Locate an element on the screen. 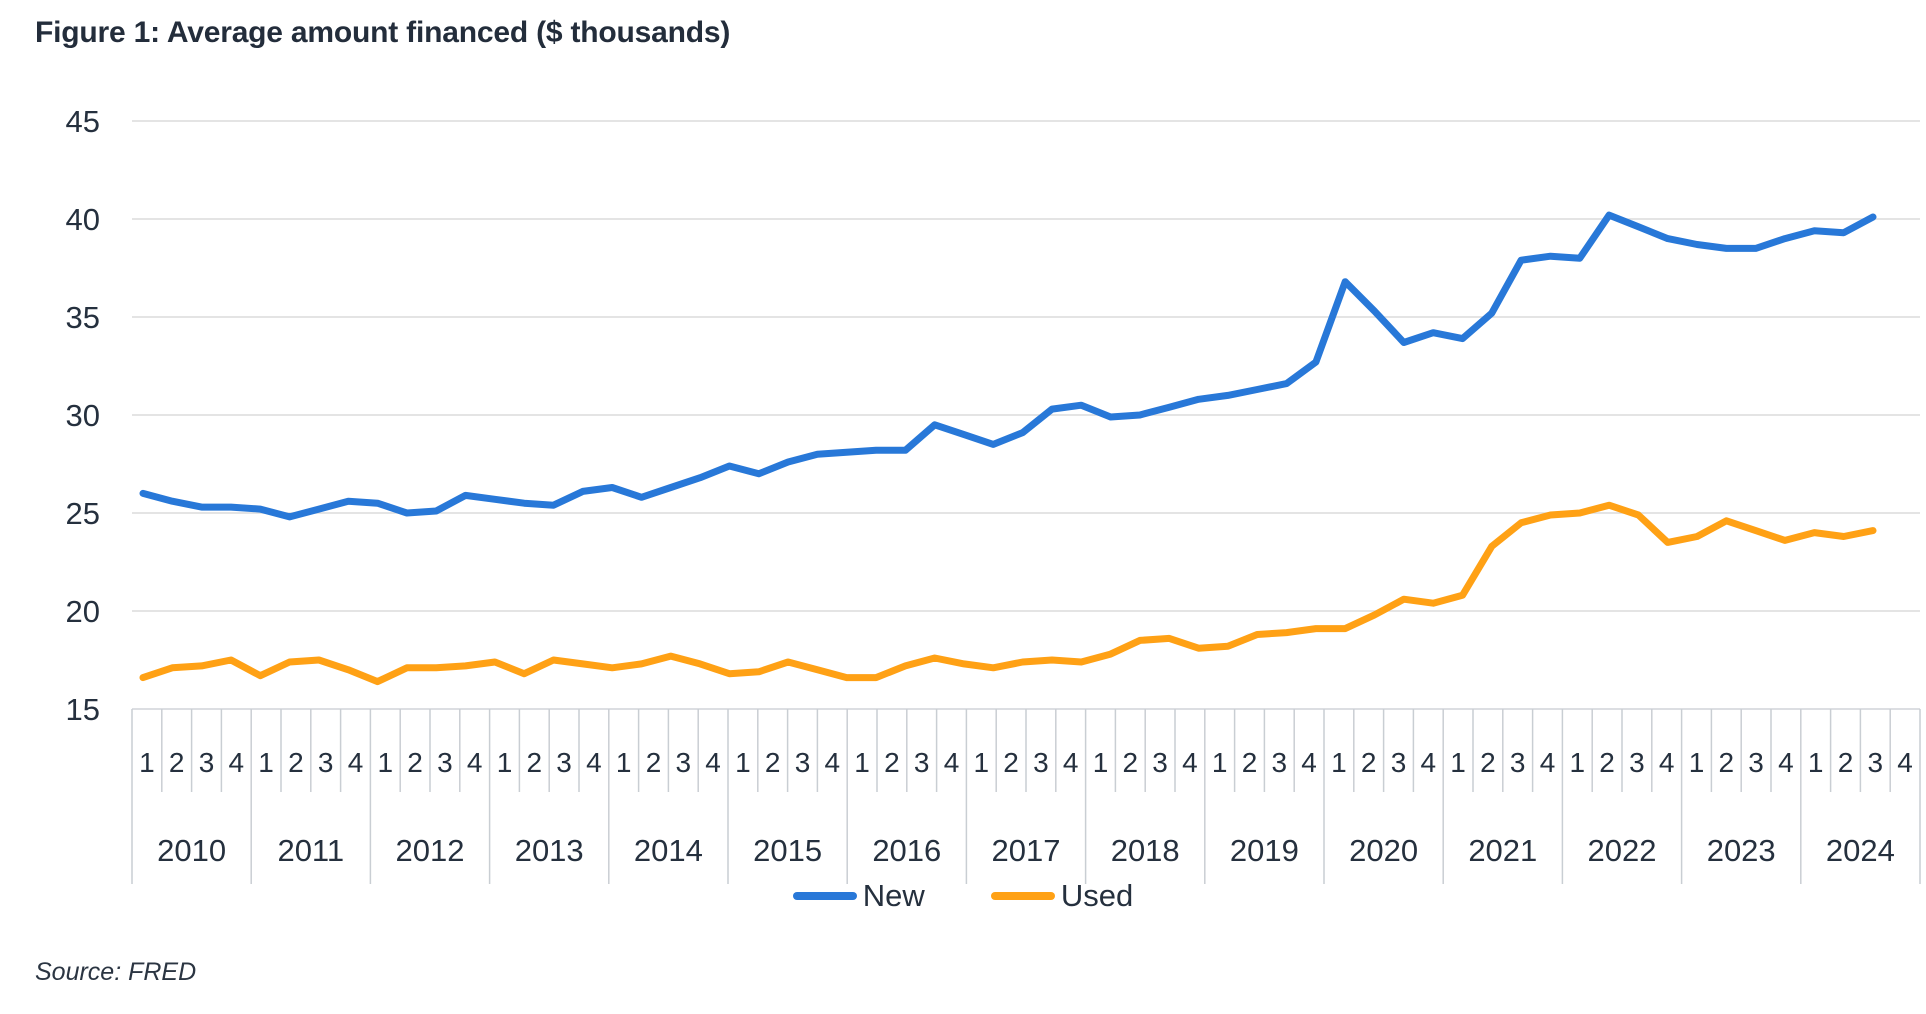 The width and height of the screenshot is (1926, 1014). svg-text: 2017 is located at coordinates (1026, 850).